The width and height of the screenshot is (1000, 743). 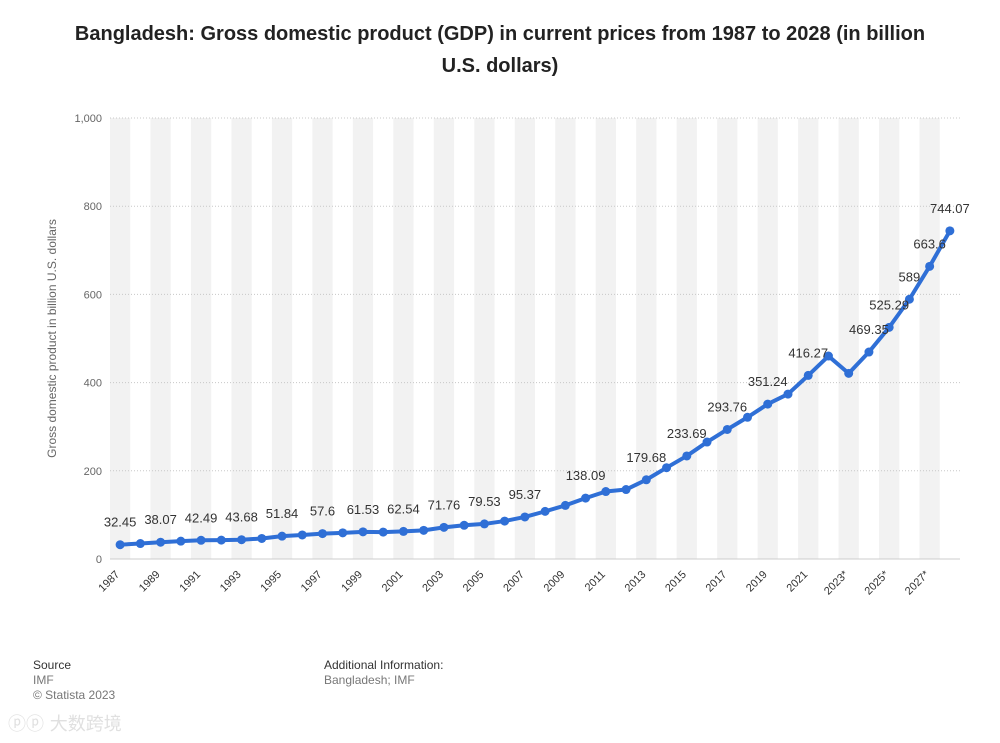 What do you see at coordinates (363, 509) in the screenshot?
I see `data-label: 61.53` at bounding box center [363, 509].